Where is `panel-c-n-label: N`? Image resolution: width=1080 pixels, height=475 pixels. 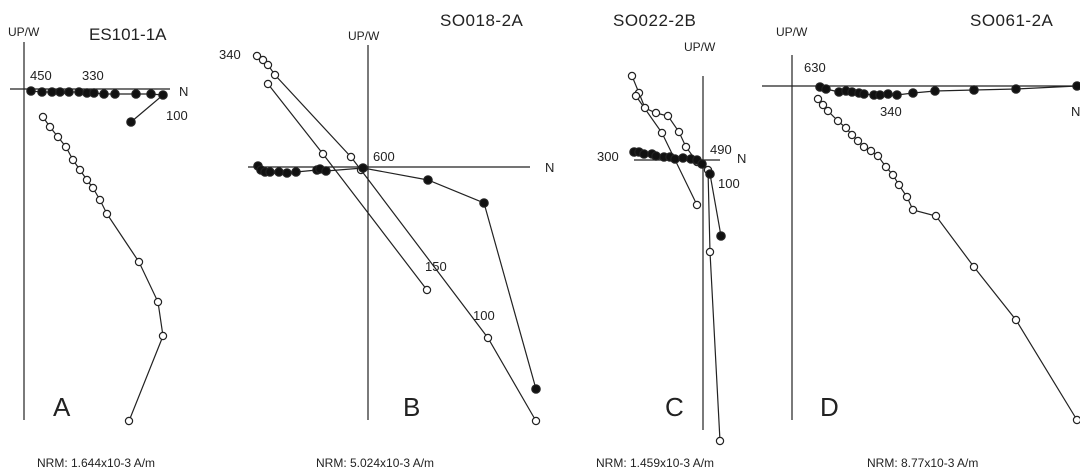 panel-c-n-label: N is located at coordinates (741, 158).